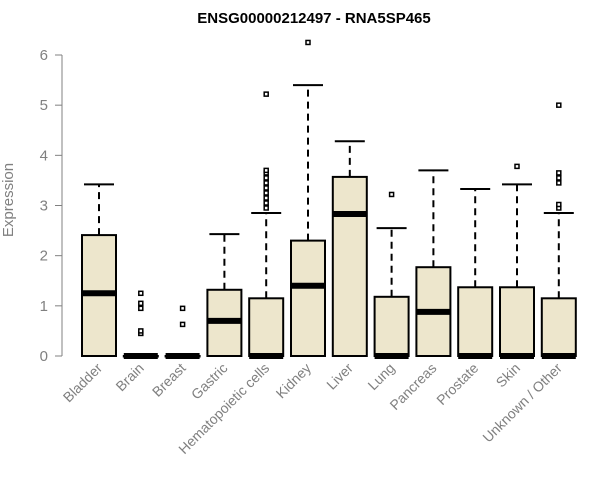  Describe the element at coordinates (508, 375) in the screenshot. I see `x-tick-label: Skin` at that location.